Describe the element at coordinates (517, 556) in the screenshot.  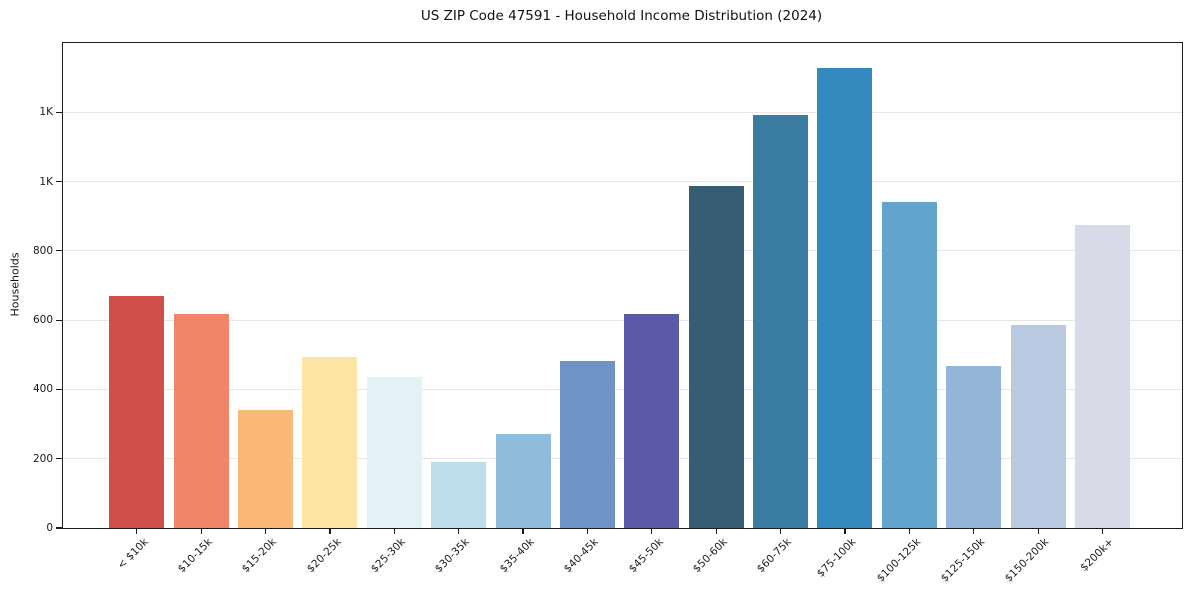
I see `x-tick-label: $35-40k` at that location.